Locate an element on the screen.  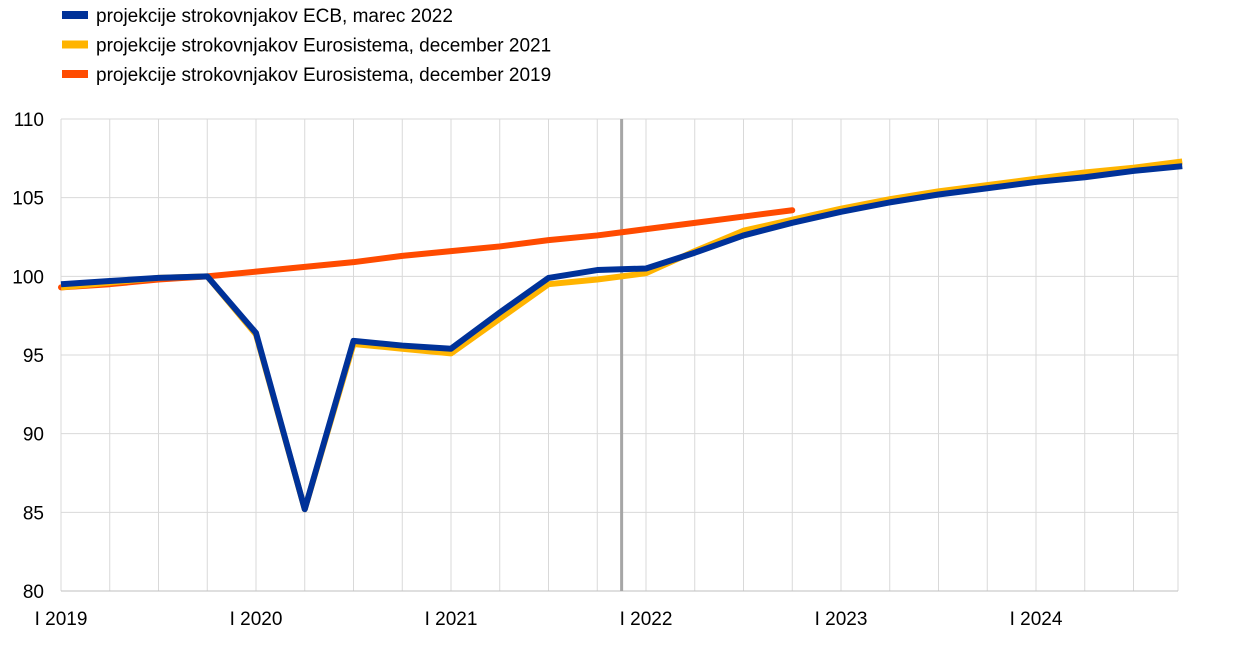
legend-label: projekcije strokovnjakov ECB, marec 2022 is located at coordinates (274, 16).